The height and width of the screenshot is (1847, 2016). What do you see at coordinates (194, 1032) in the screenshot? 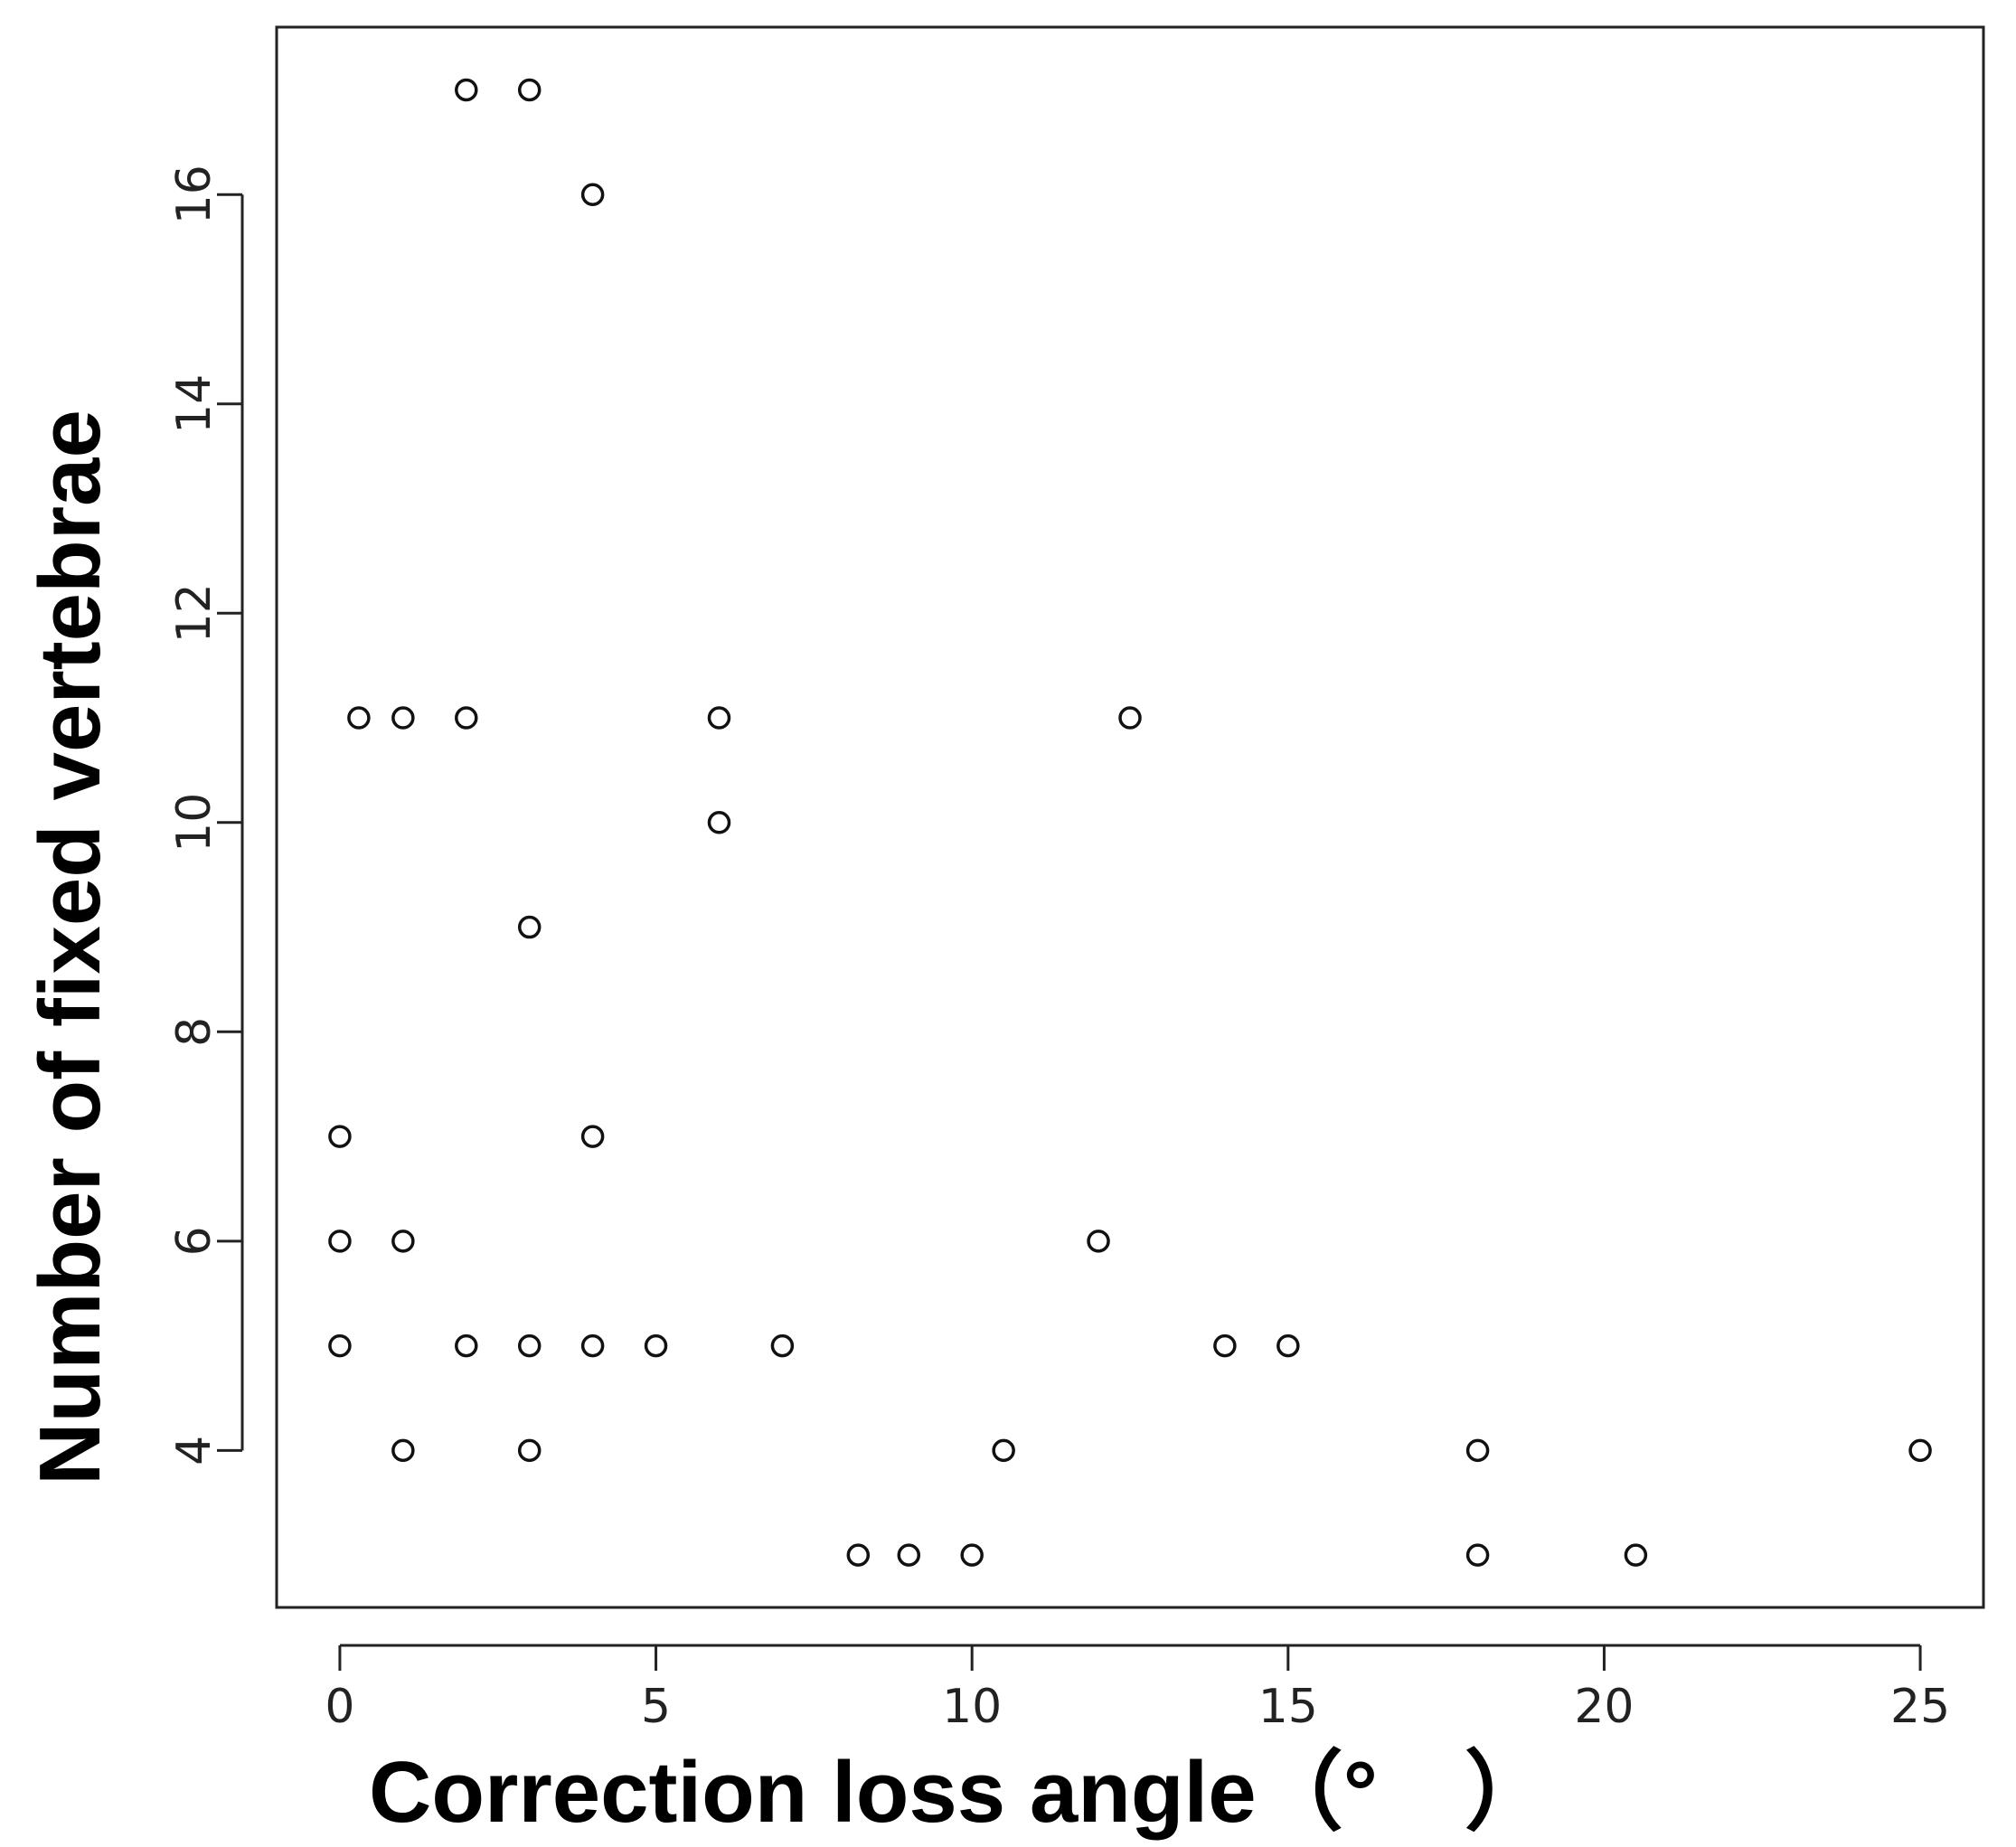
I see `y-tick-label: 8` at bounding box center [194, 1032].